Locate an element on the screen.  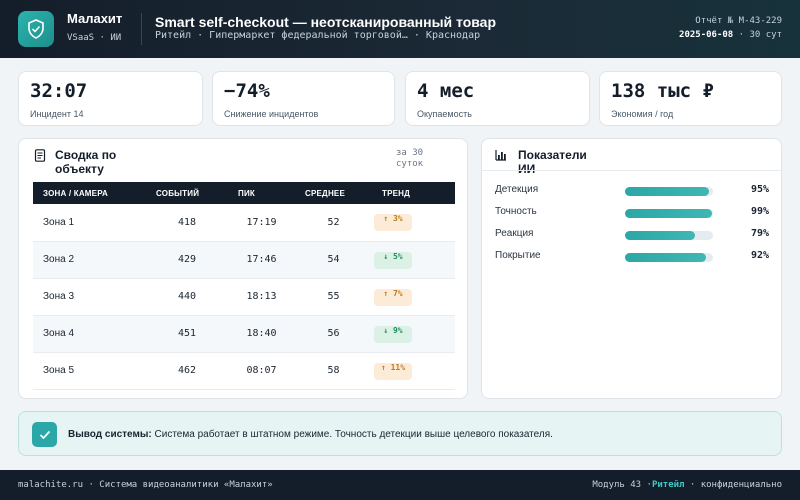
metric-row-accuracy: Точность 99% is located at coordinates (632, 213).